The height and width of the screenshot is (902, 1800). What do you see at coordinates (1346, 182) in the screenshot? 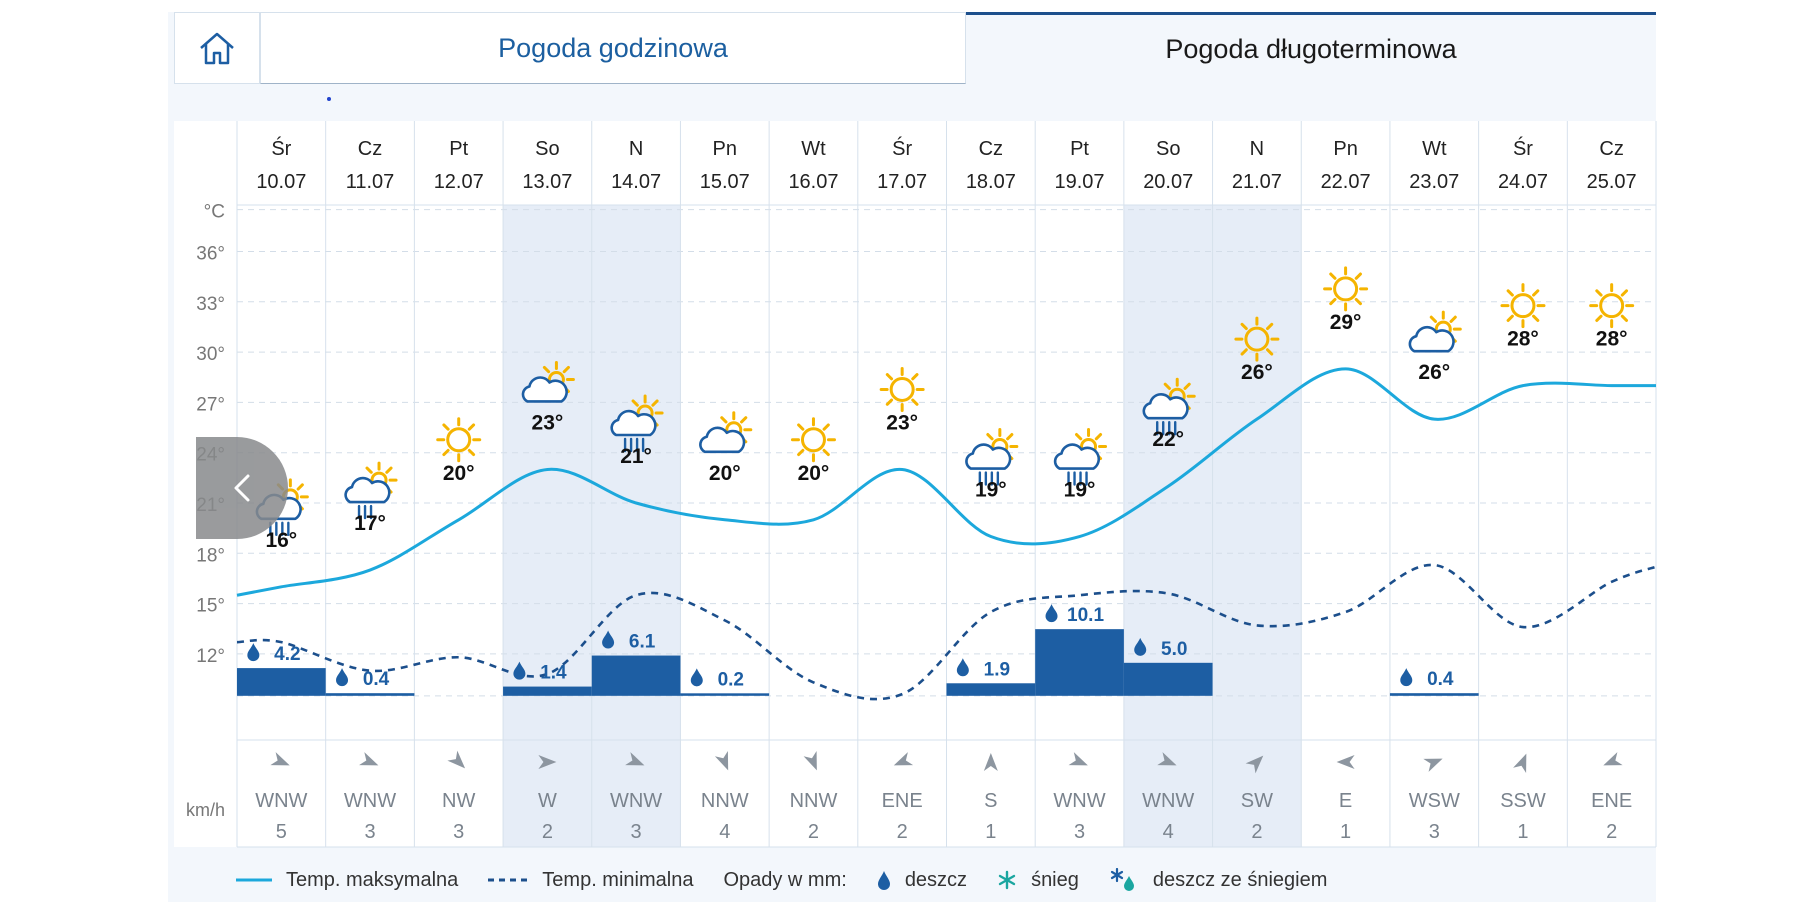
I see `date-label: 22.07` at bounding box center [1346, 182].